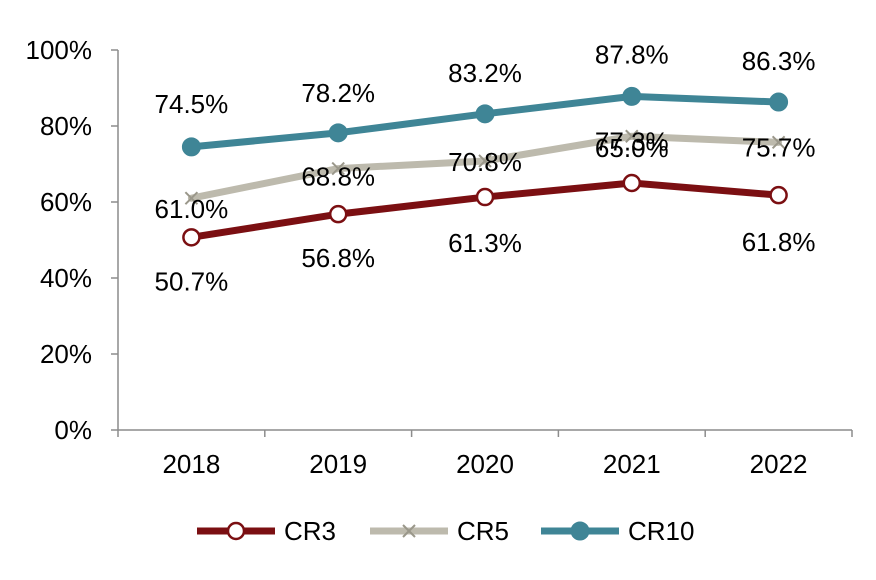  I want to click on y-tick-label: 40%, so click(66, 278).